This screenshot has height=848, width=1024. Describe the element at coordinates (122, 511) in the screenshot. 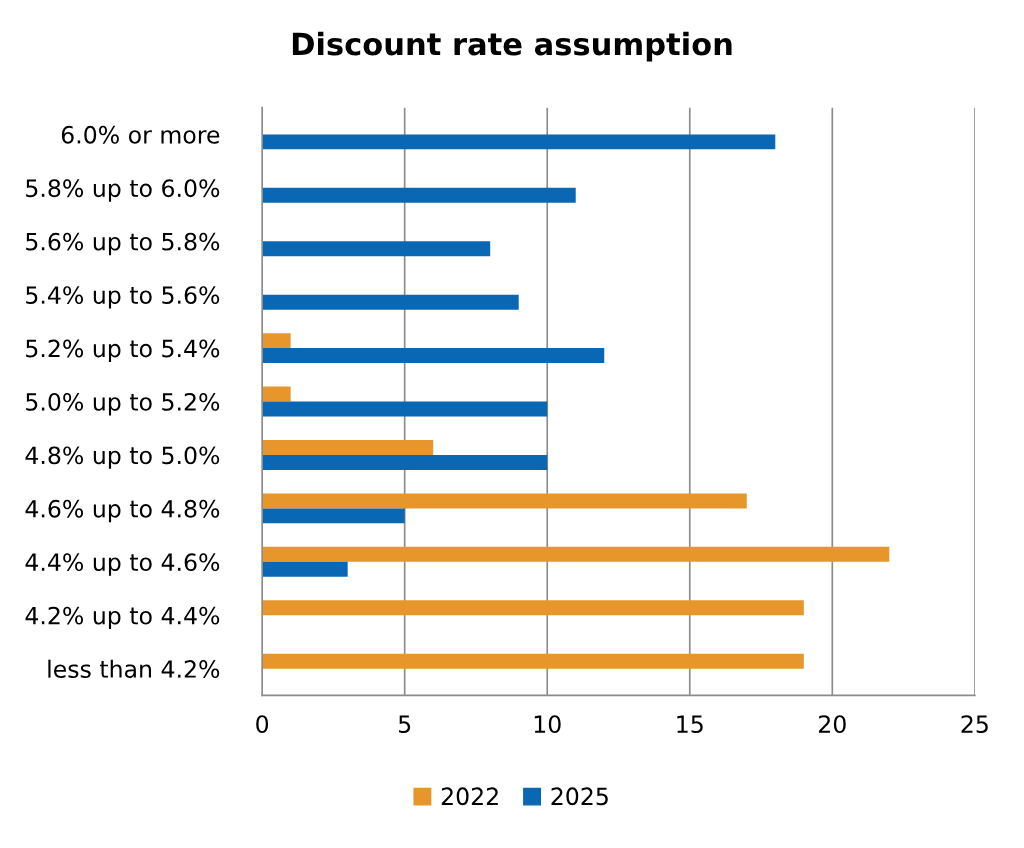

I see `y-tick-label: 4.6% up to 4.8%` at that location.